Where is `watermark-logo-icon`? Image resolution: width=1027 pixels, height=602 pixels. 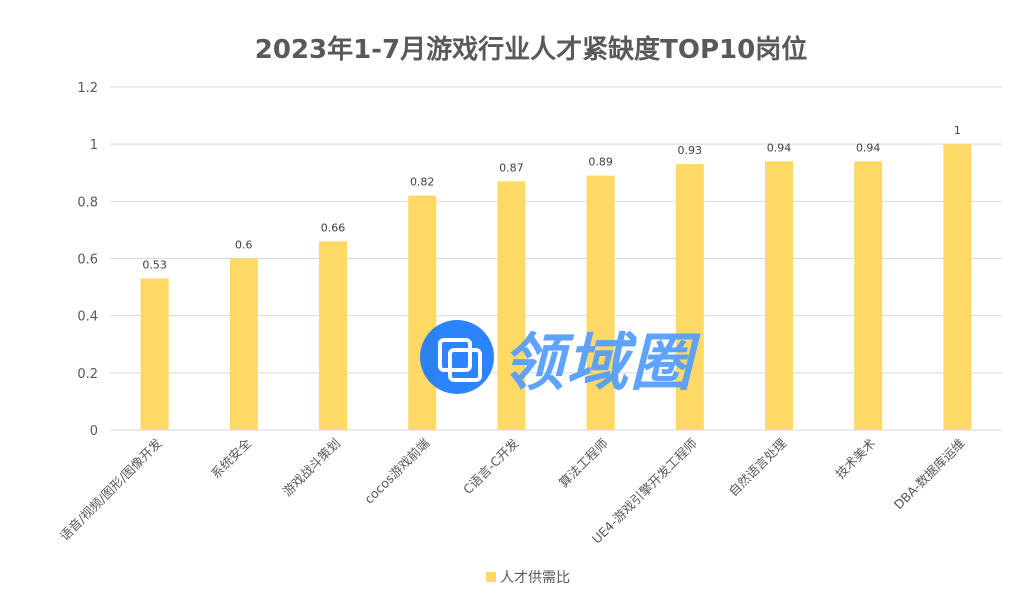 watermark-logo-icon is located at coordinates (457, 357).